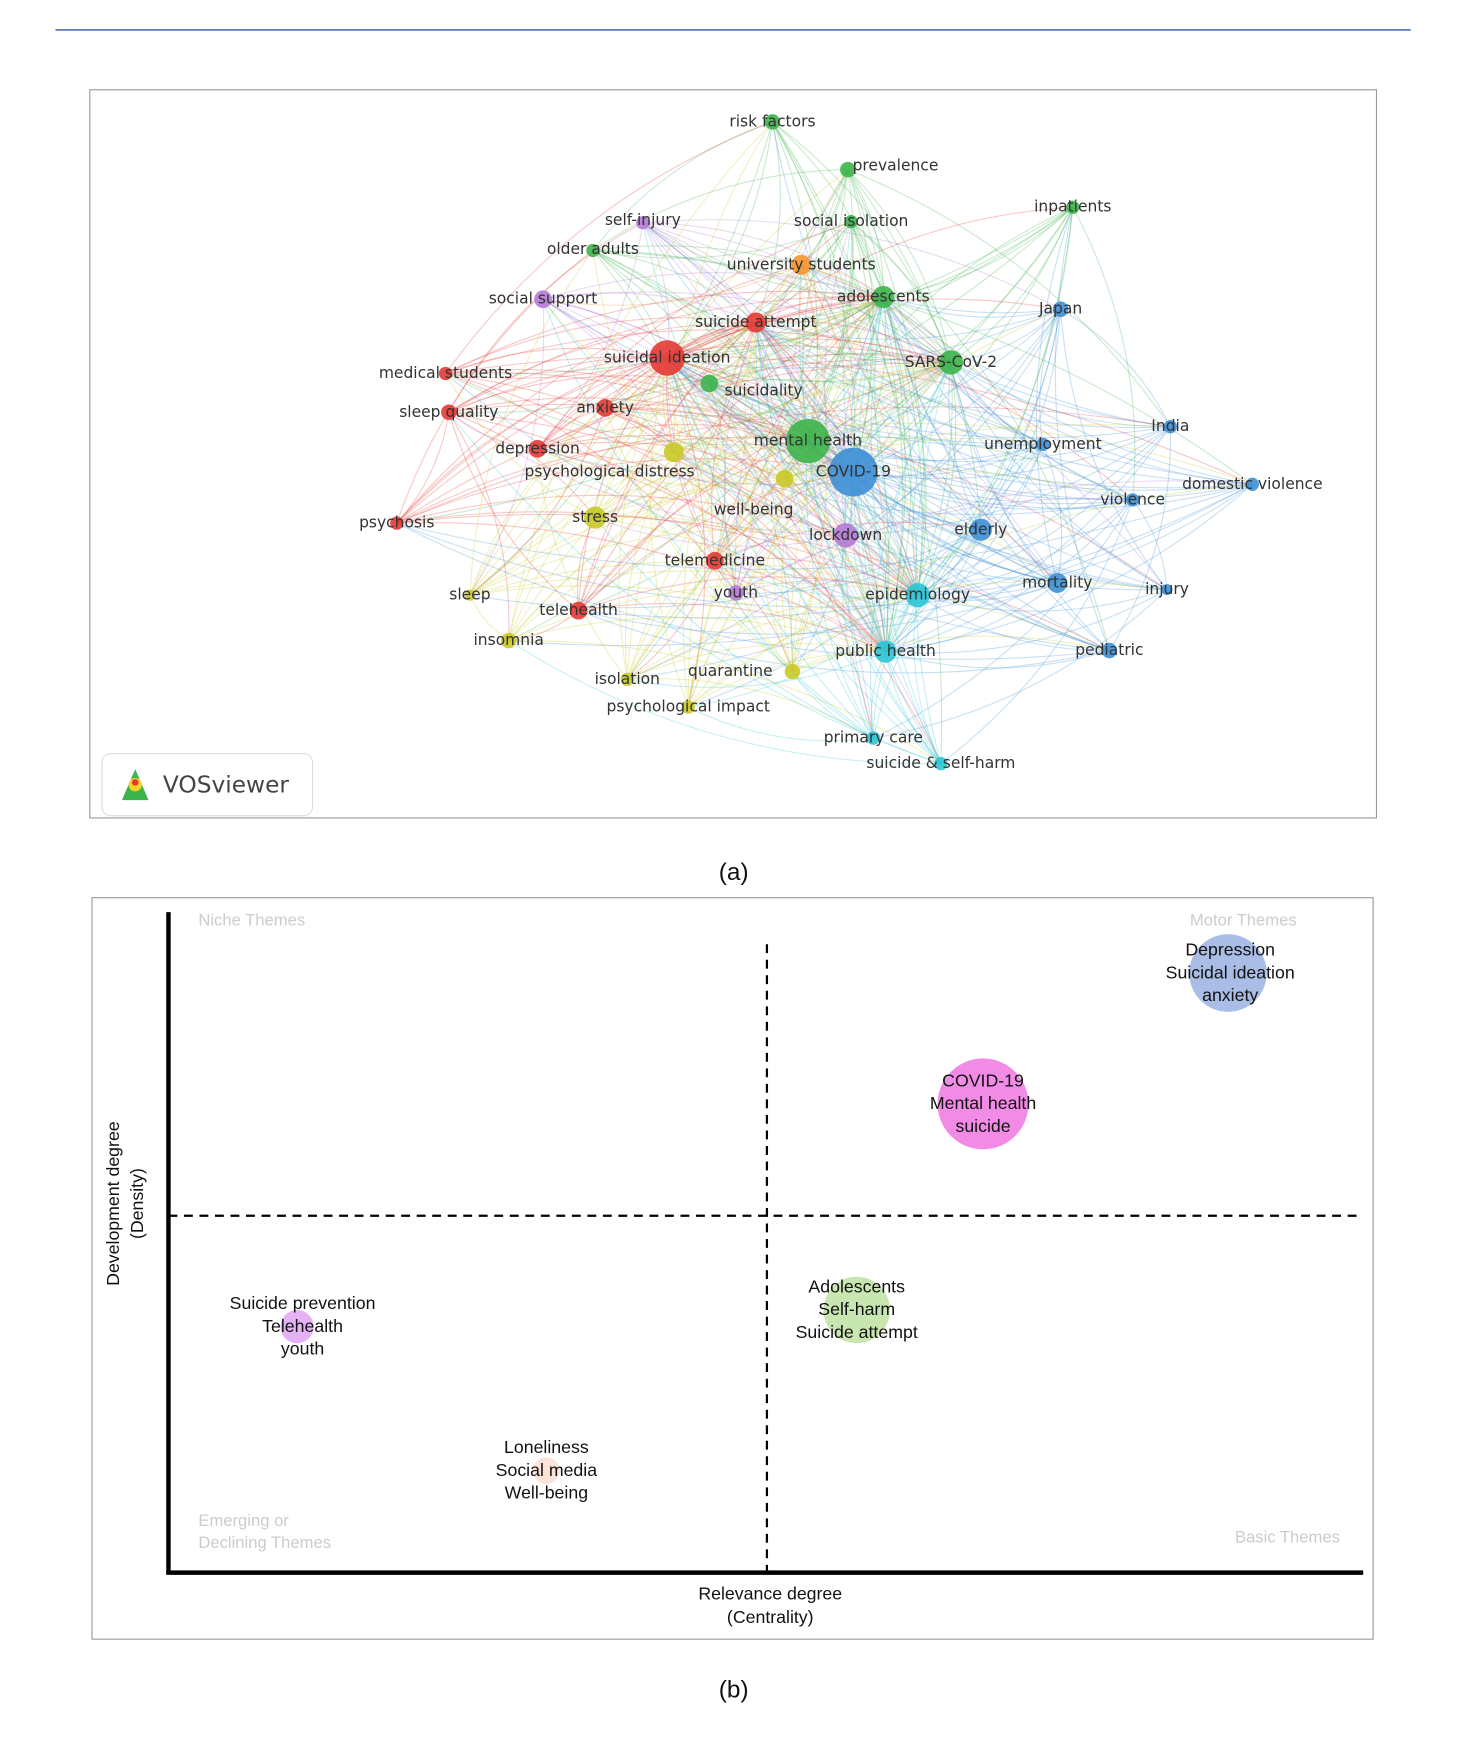  I want to click on node-label: mental health, so click(808, 441).